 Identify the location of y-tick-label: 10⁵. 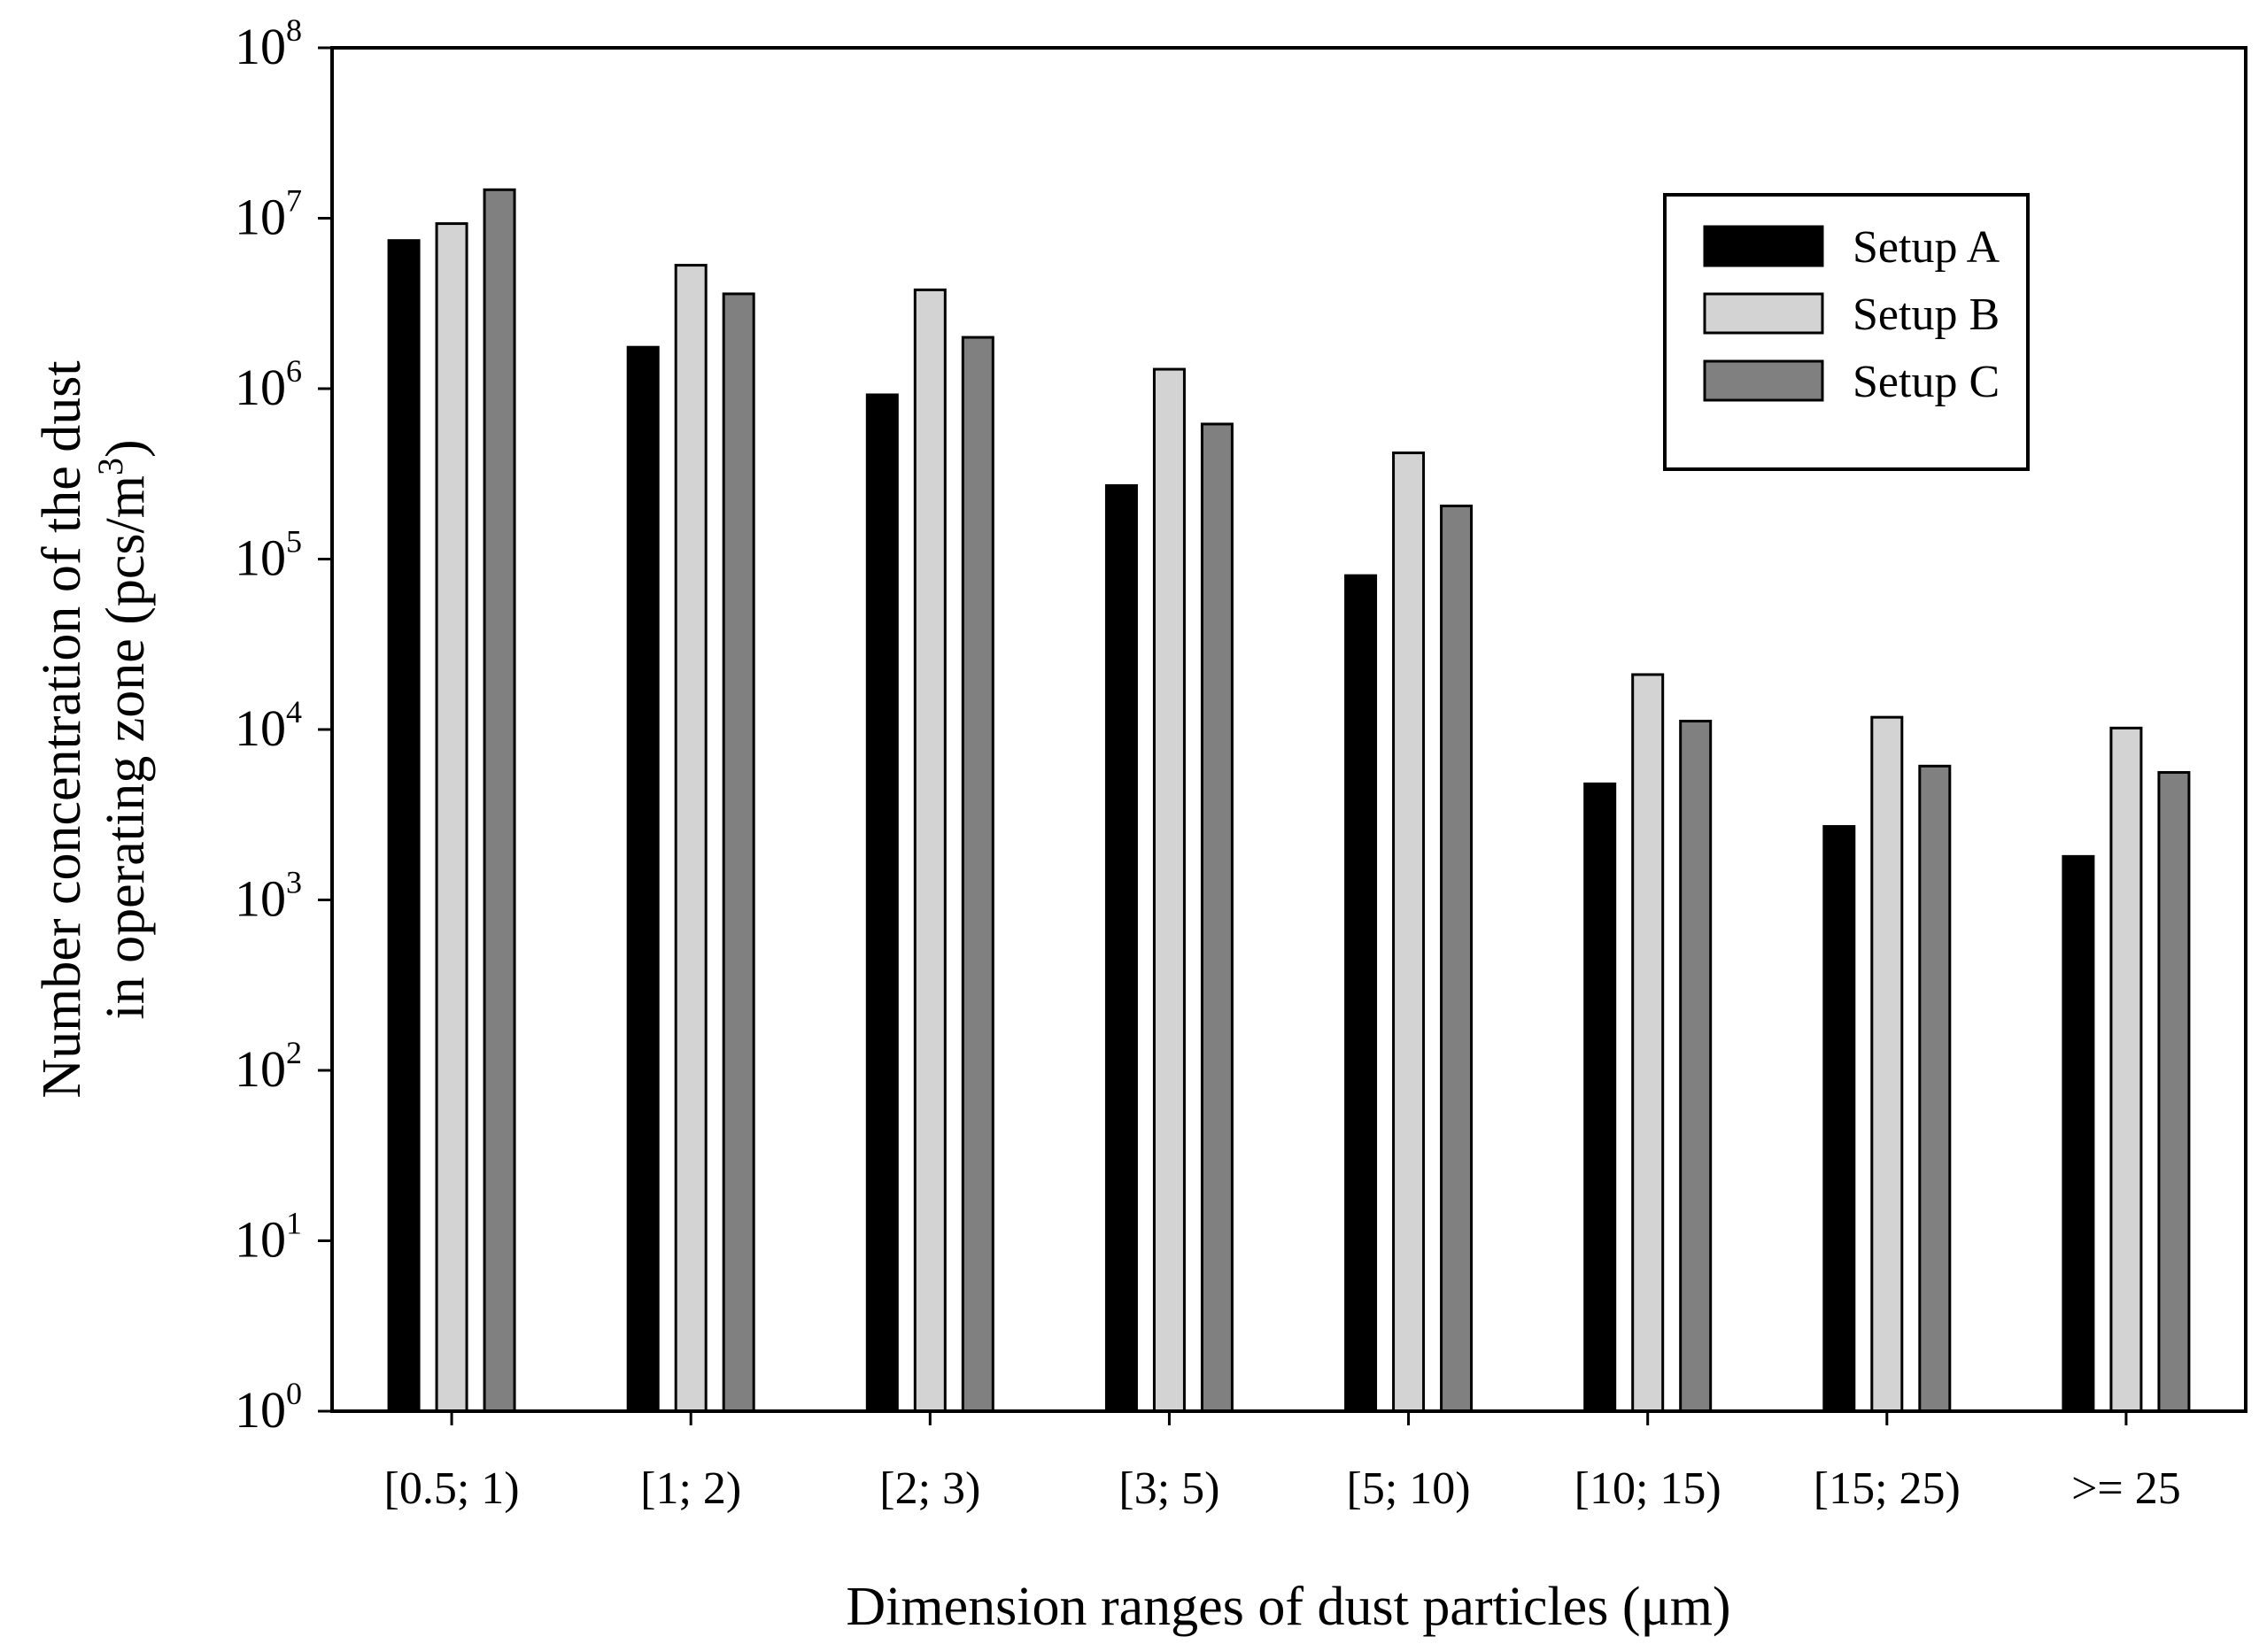
(269, 555).